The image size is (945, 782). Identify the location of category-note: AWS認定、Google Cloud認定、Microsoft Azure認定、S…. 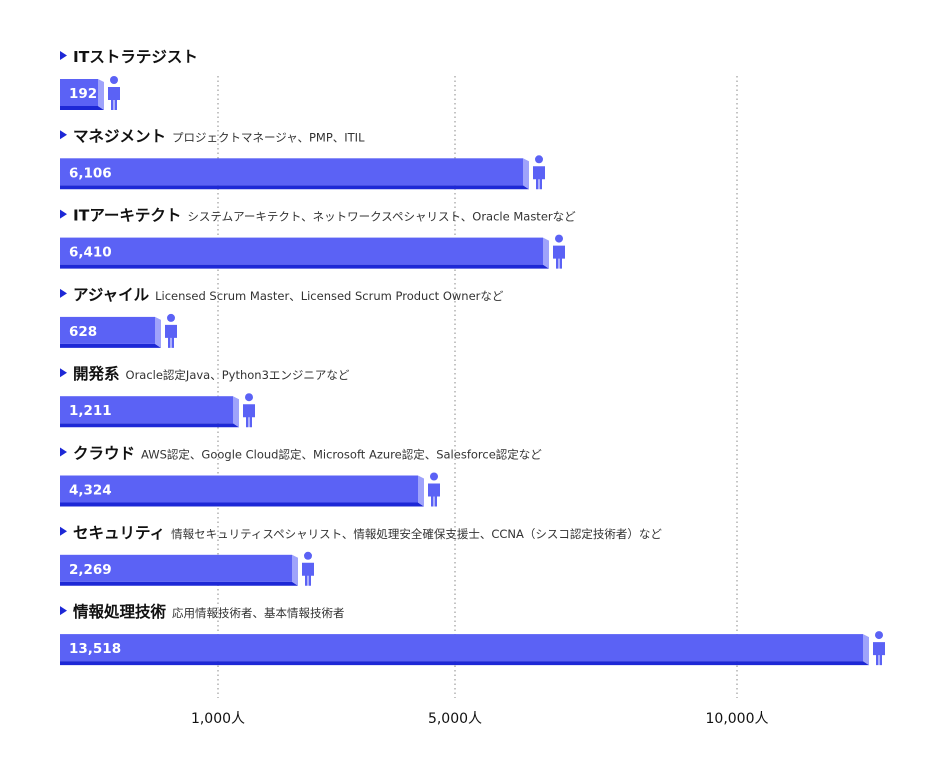
(341, 455).